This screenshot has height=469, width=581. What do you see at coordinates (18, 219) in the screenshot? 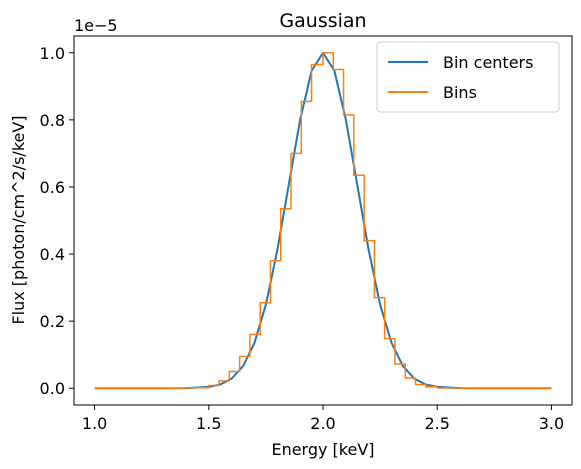
I see `y-axis-title: Flux [photon/cm^2/s/keV]` at bounding box center [18, 219].